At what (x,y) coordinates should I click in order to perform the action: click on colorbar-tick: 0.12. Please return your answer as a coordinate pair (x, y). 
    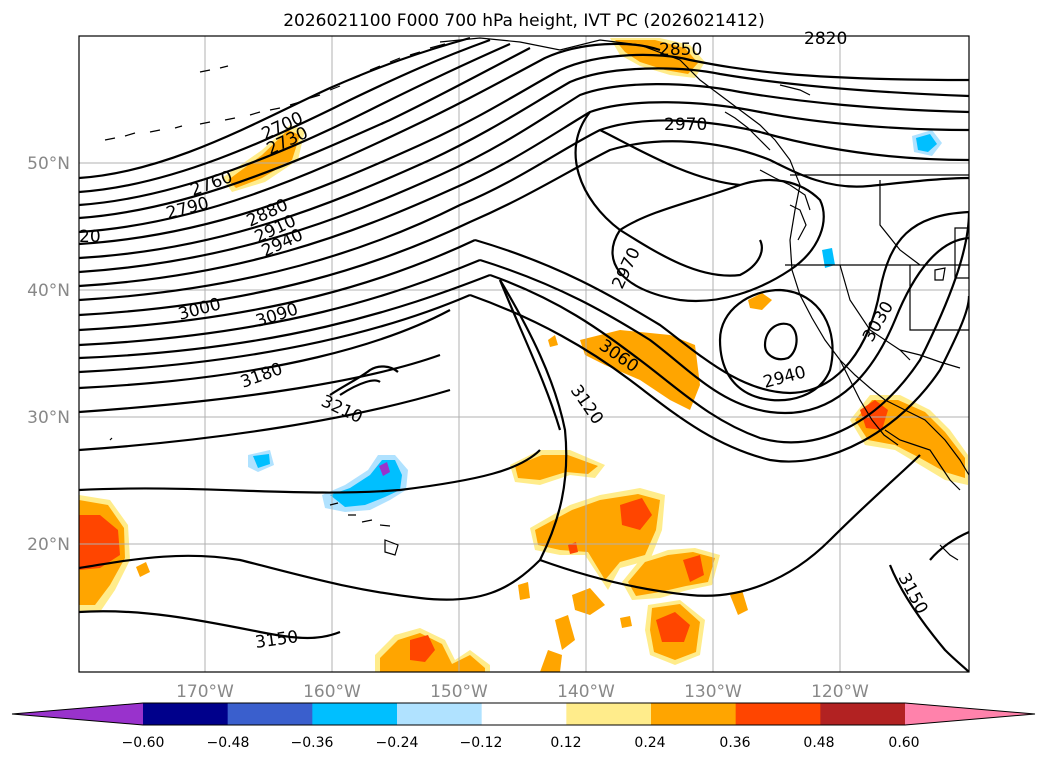
    Looking at the image, I should click on (565, 743).